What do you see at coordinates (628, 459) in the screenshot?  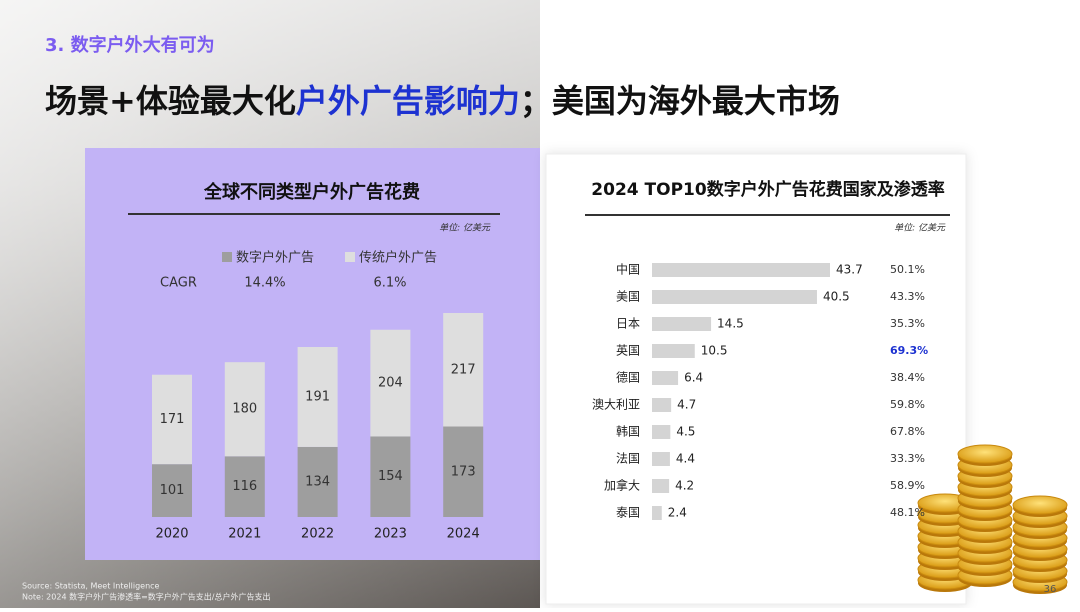 I see `y-tick-label: 法国` at bounding box center [628, 459].